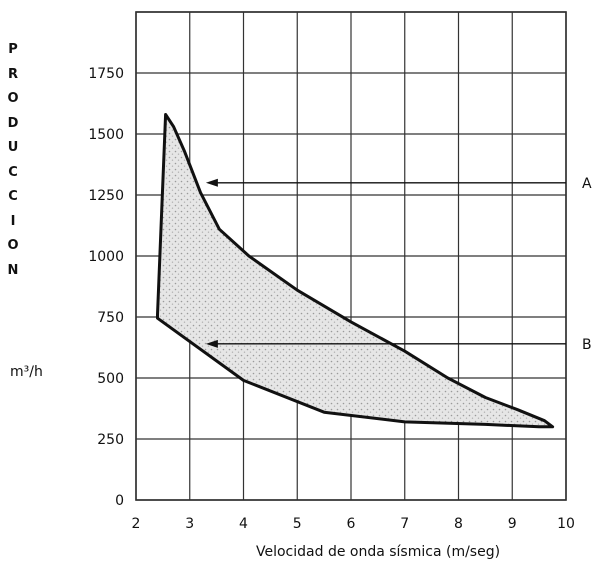  Describe the element at coordinates (106, 257) in the screenshot. I see `y-tick-label: 1000` at that location.